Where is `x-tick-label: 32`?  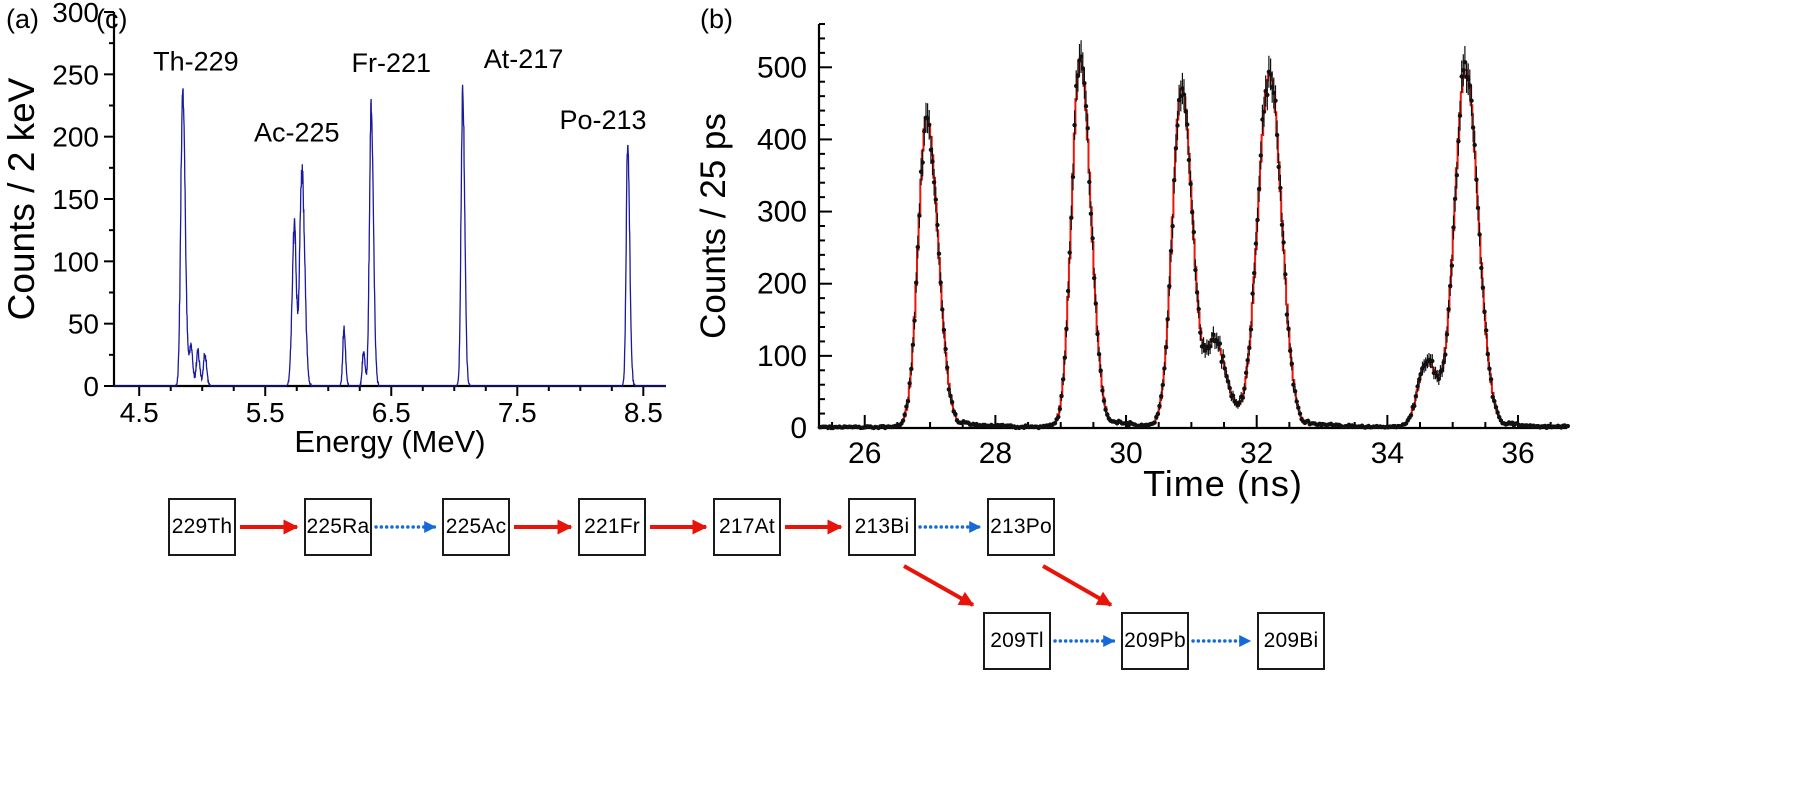 x-tick-label: 32 is located at coordinates (1256, 453).